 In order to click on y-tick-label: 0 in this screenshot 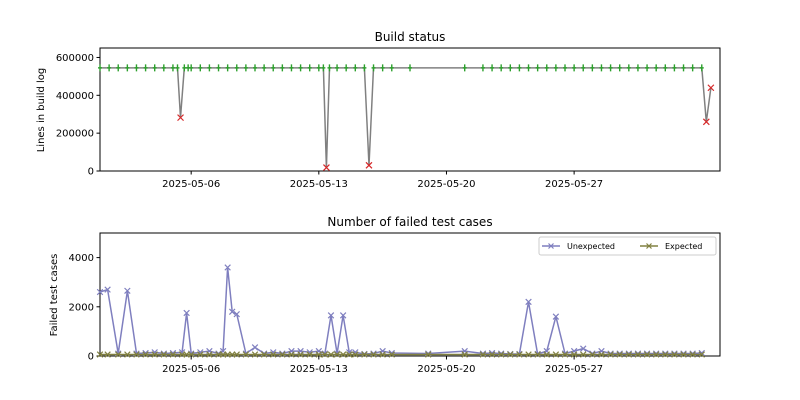, I will do `click(91, 172)`.